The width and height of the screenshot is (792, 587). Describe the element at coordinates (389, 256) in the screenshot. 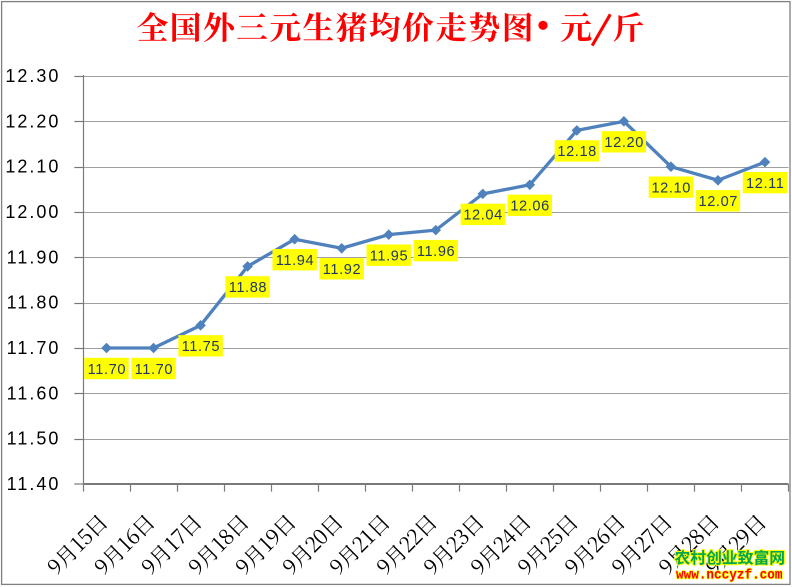

I see `svg-text: 11.95` at that location.